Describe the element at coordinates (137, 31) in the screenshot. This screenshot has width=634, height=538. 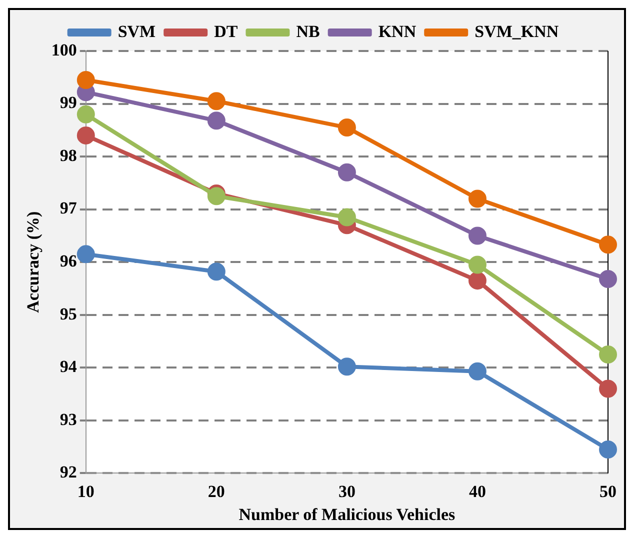
I see `legend-label: SVM` at that location.